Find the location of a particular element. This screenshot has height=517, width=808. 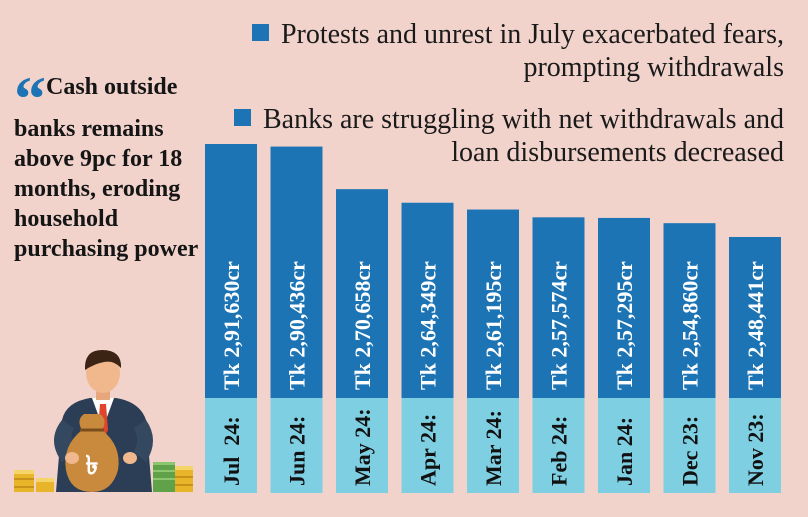

category-label-3: Apr 24: is located at coordinates (428, 450).